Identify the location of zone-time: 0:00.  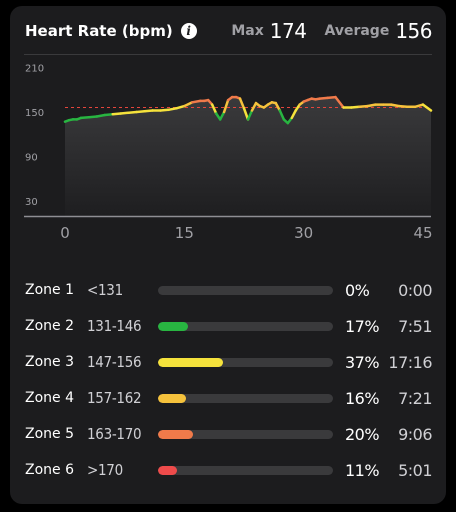
(415, 290).